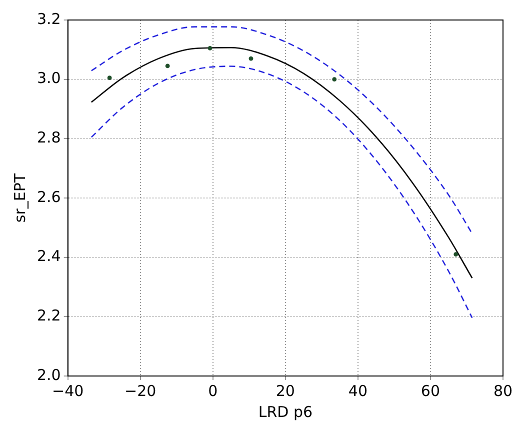  Describe the element at coordinates (140, 391) in the screenshot. I see `x-tick-label: −20` at that location.